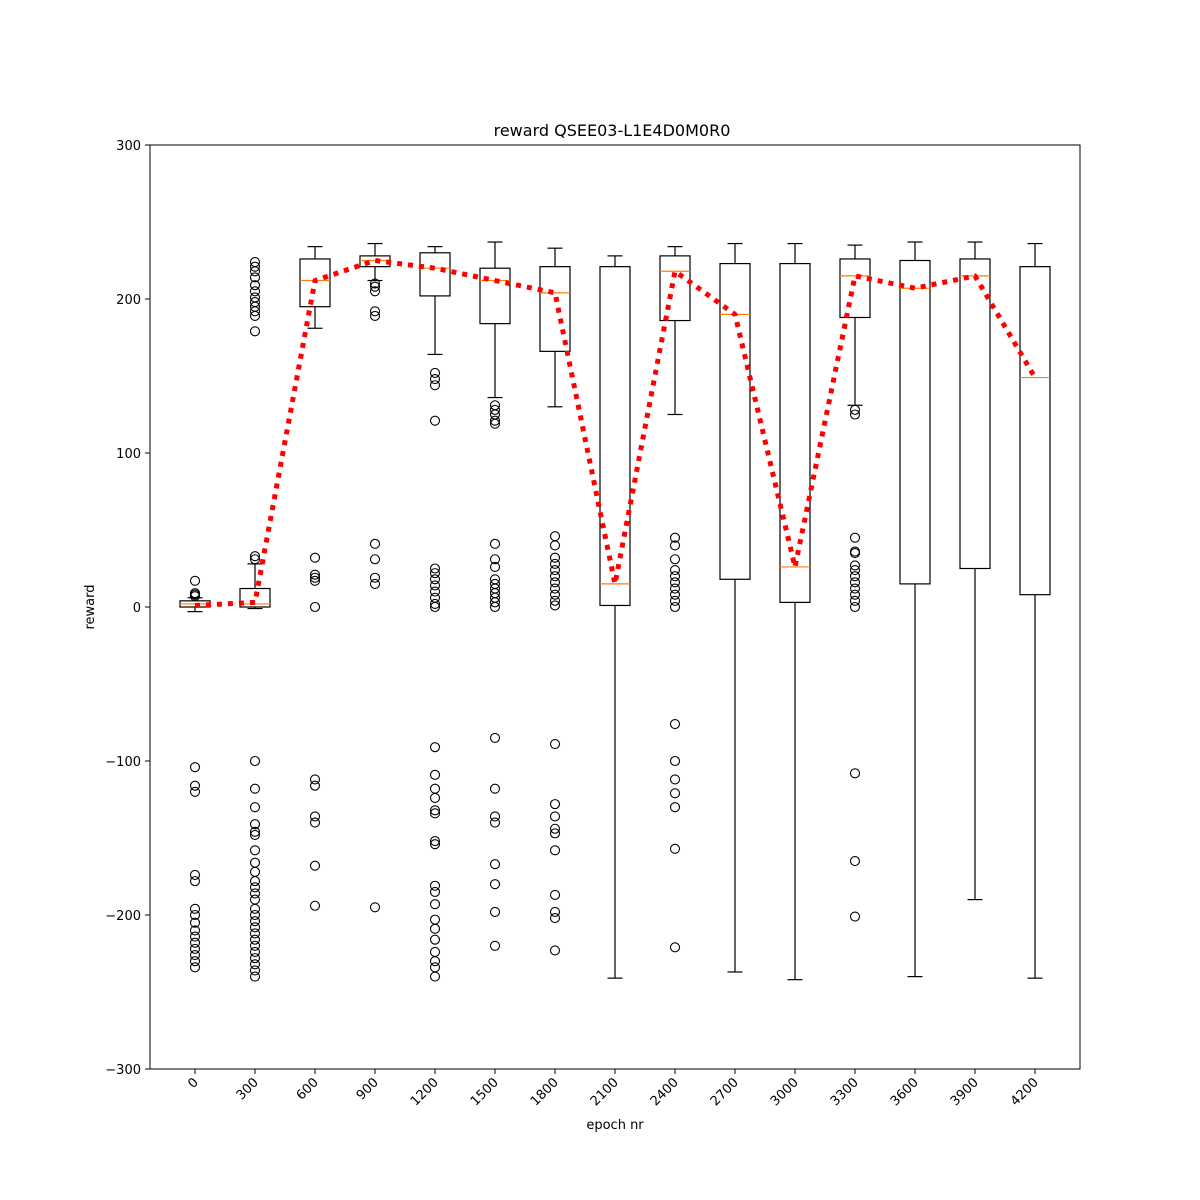  What do you see at coordinates (615, 1125) in the screenshot?
I see `x-axis-label: epoch nr` at bounding box center [615, 1125].